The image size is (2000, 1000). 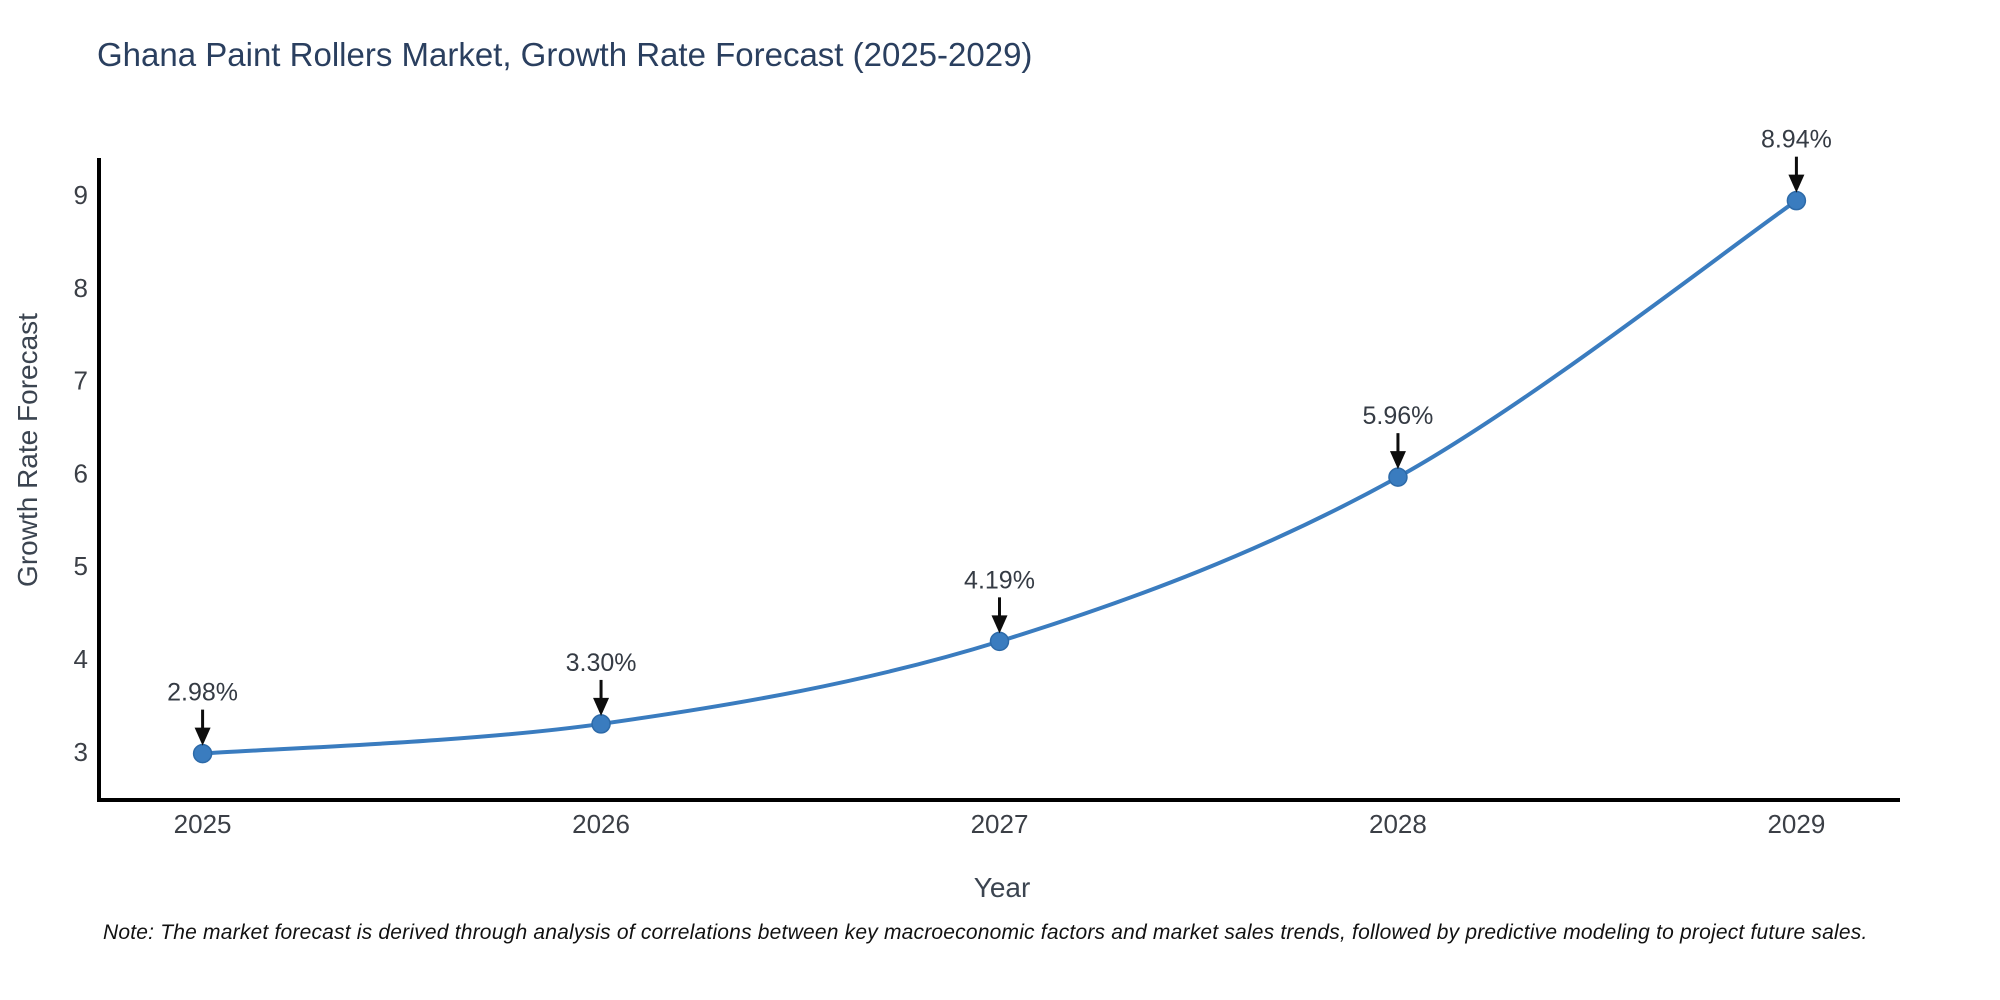 What do you see at coordinates (1796, 824) in the screenshot?
I see `x-tick-label: 2029` at bounding box center [1796, 824].